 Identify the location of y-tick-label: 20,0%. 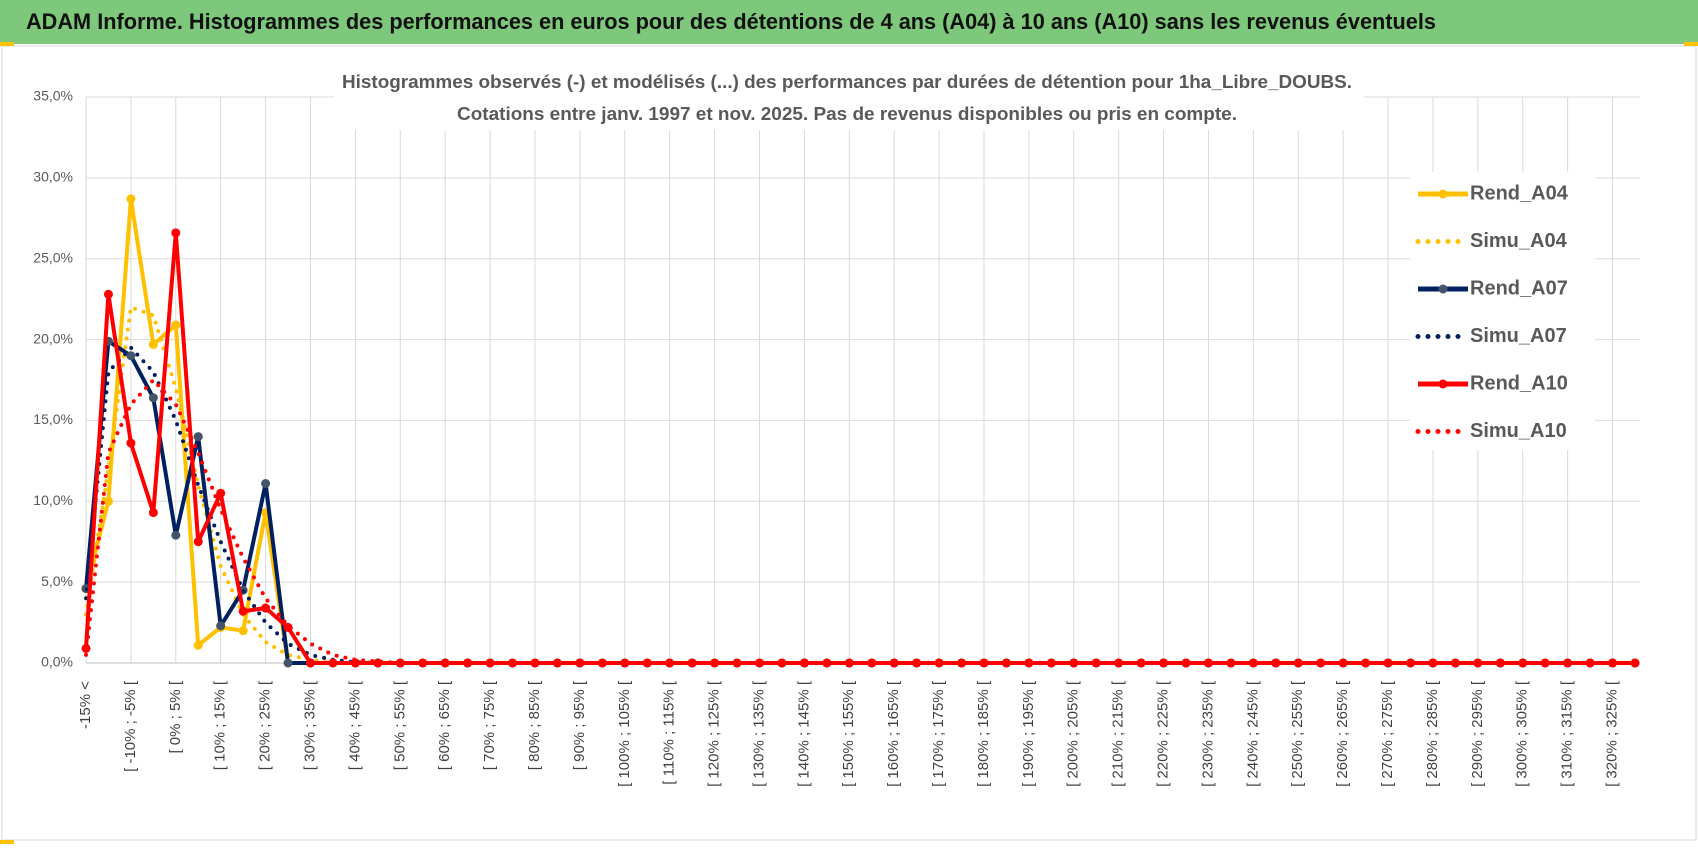
(53, 338).